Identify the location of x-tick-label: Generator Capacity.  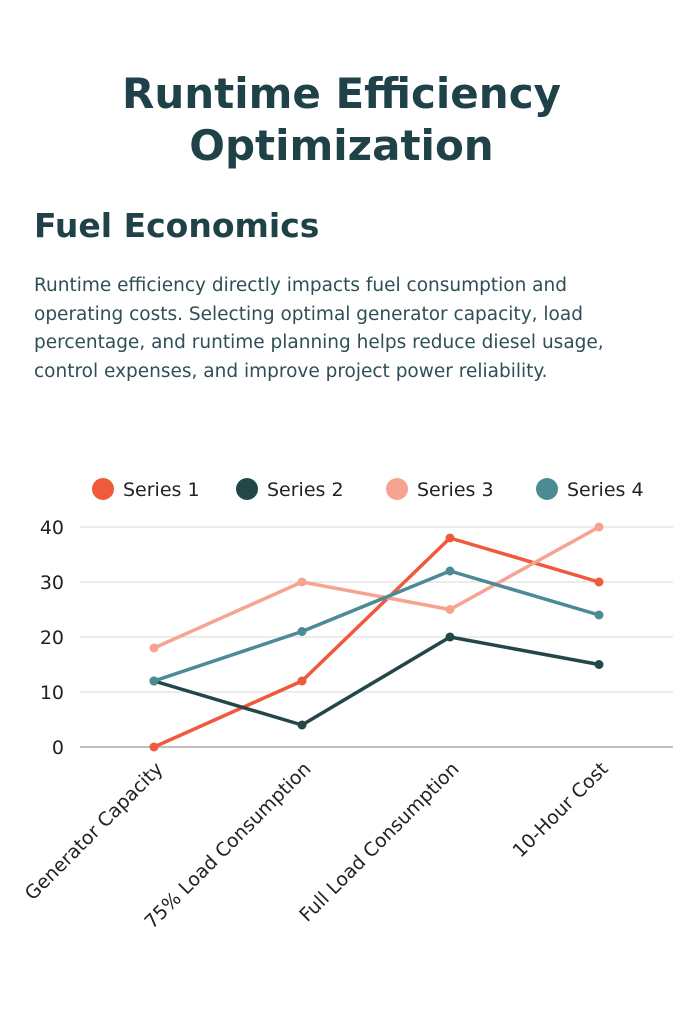
(94, 831).